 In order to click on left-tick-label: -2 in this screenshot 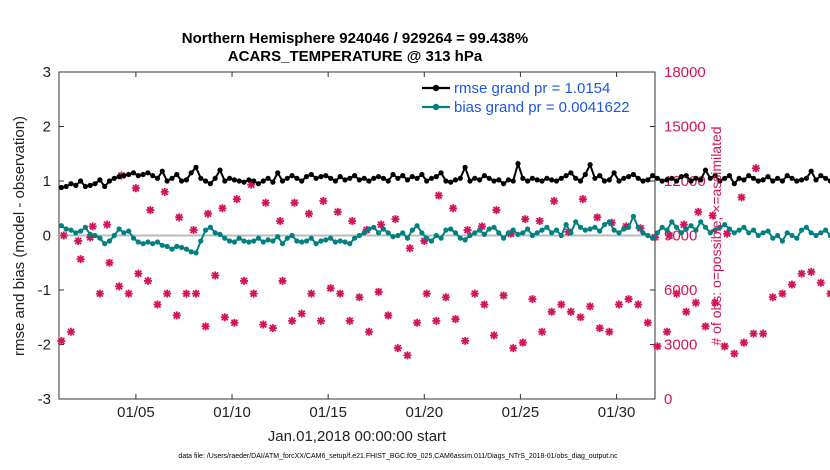, I will do `click(44, 345)`.